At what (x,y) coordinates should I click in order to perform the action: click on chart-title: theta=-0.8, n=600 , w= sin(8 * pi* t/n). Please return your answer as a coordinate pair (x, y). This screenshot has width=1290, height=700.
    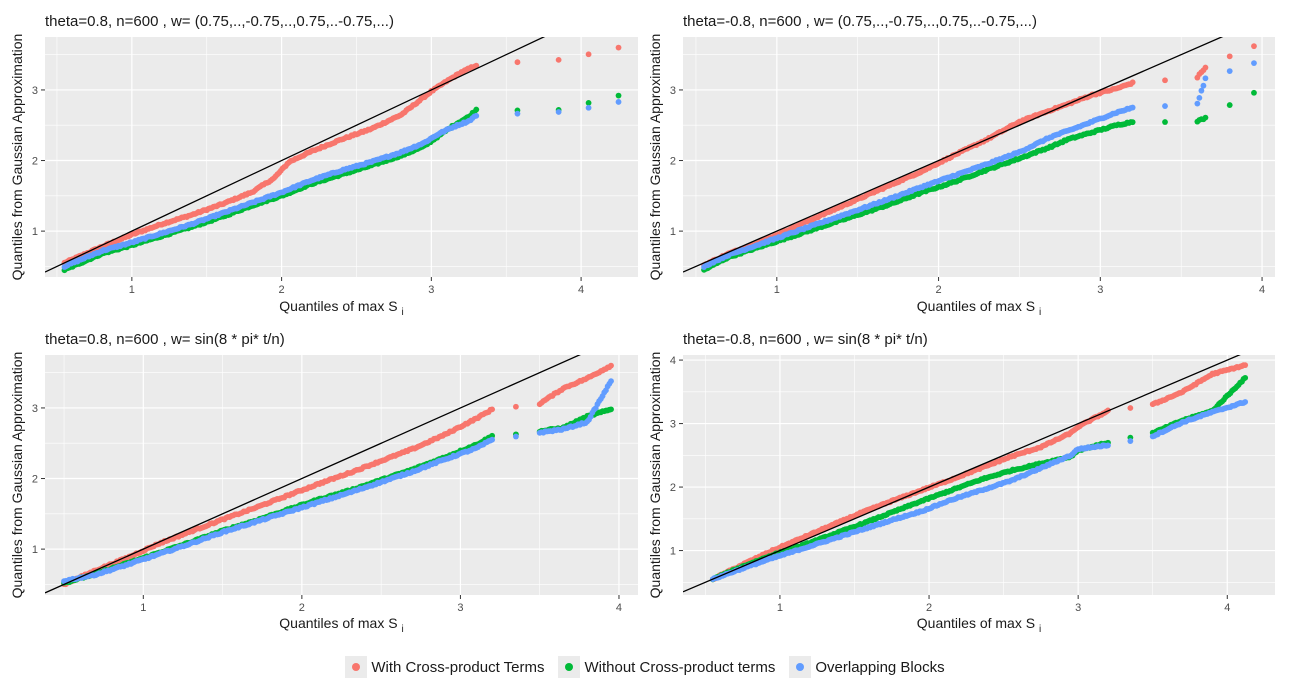
    Looking at the image, I should click on (805, 339).